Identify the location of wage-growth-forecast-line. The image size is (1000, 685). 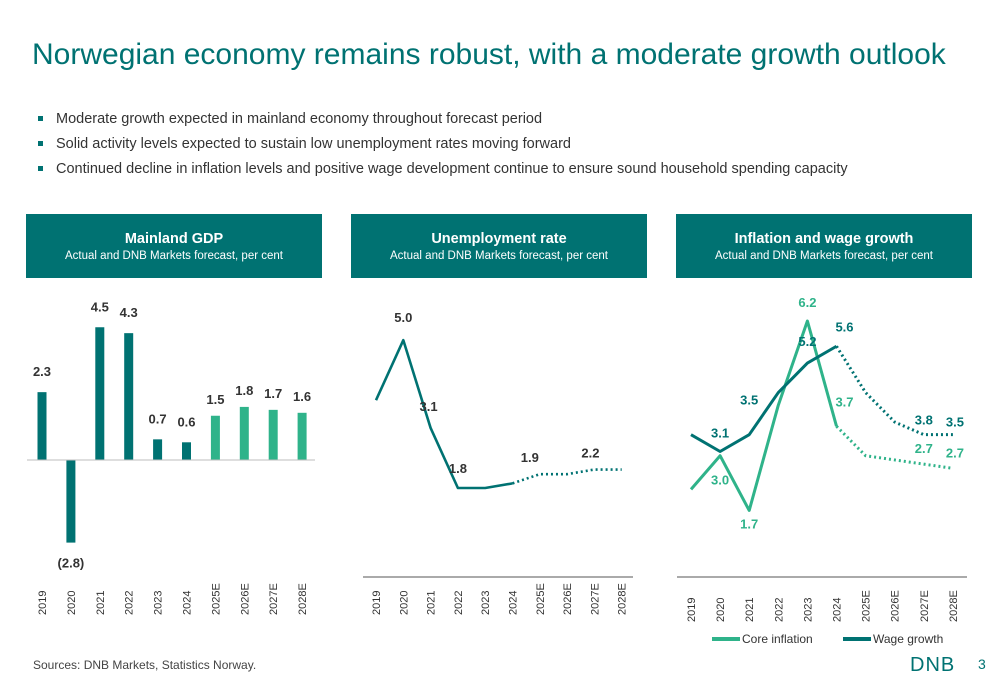
(894, 391).